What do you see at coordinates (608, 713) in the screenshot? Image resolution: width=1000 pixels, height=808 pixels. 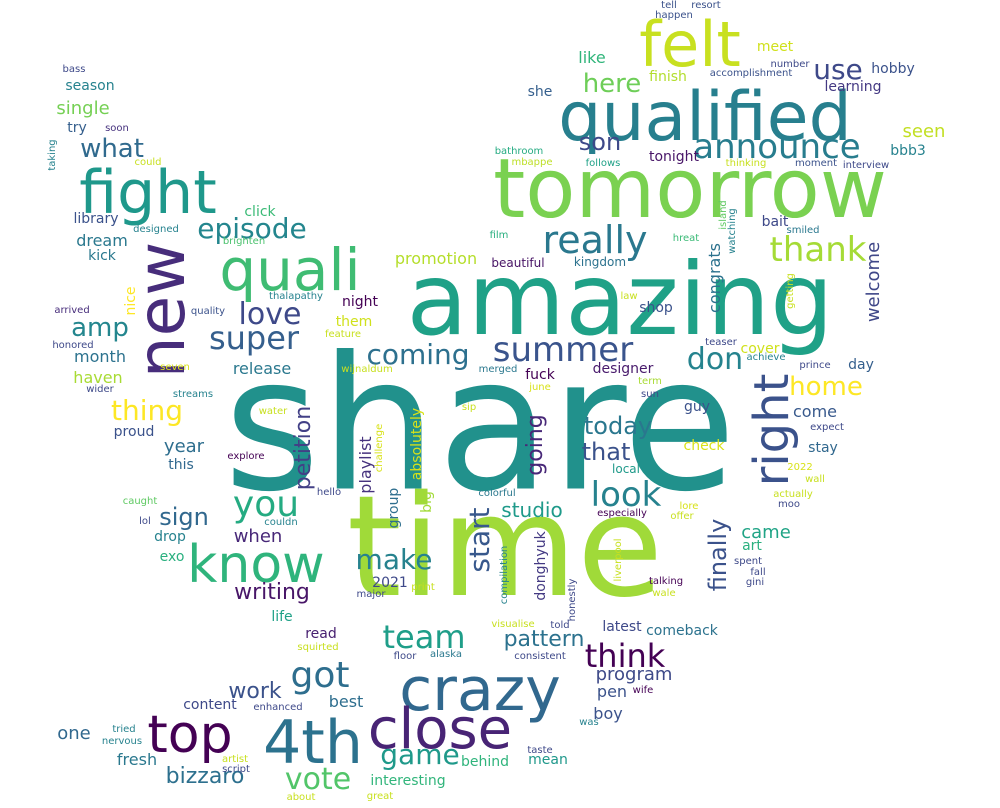 I see `word-boy: boy` at bounding box center [608, 713].